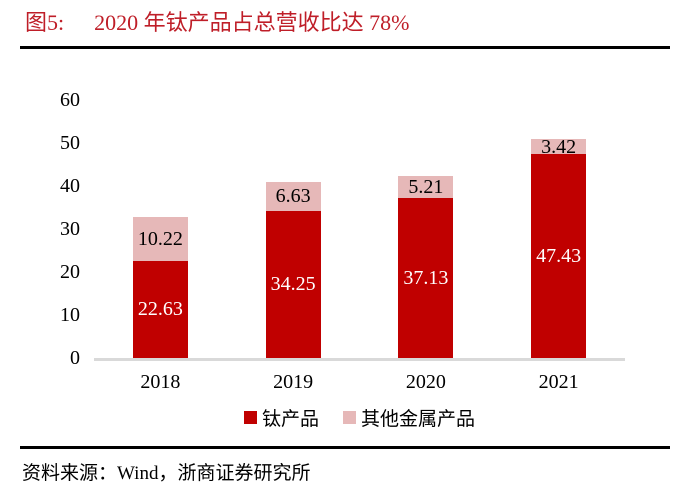  I want to click on bar-segment-bar_red: 37.13, so click(426, 278).